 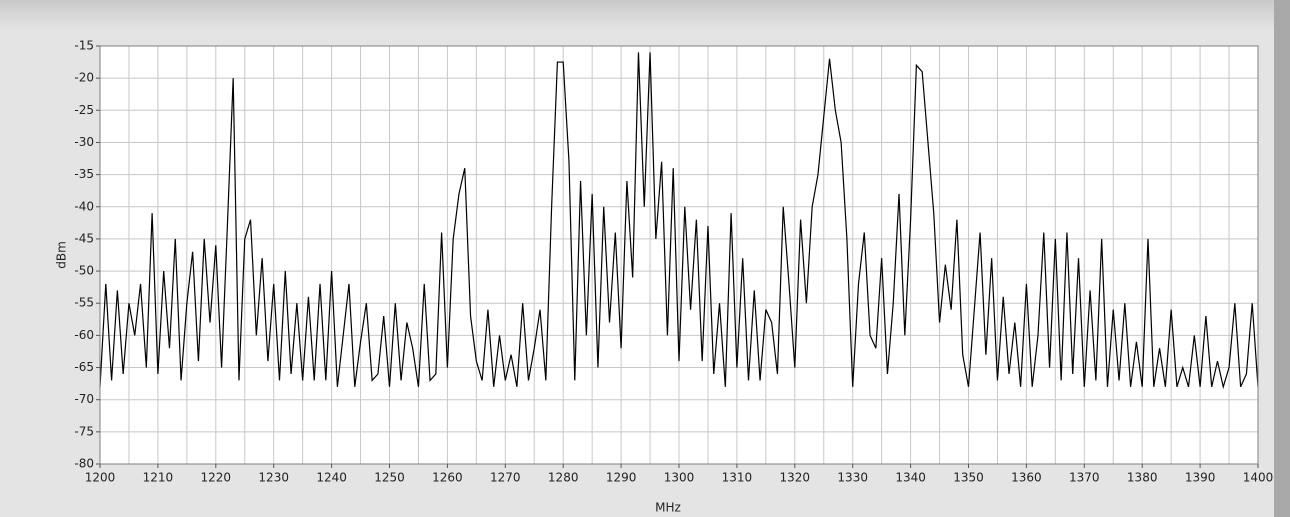 What do you see at coordinates (1258, 478) in the screenshot?
I see `x-tick-label: 1400` at bounding box center [1258, 478].